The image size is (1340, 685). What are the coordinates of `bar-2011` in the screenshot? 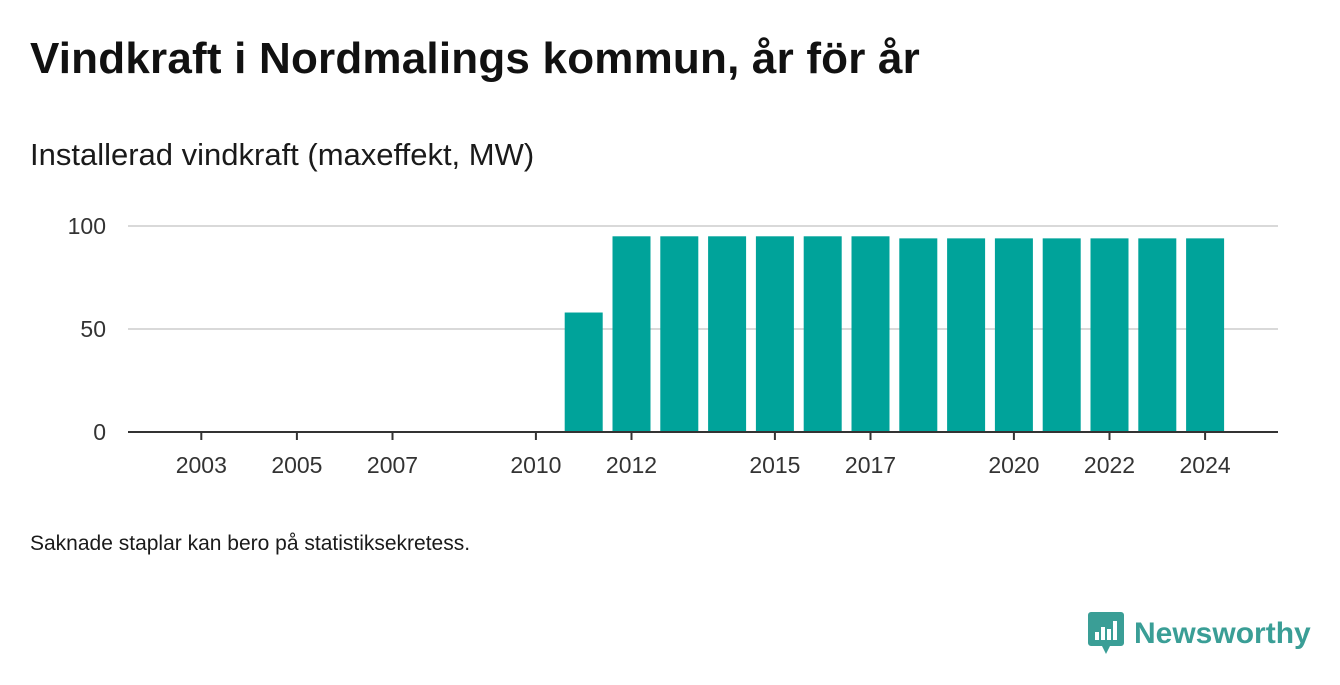 It's located at (583, 372).